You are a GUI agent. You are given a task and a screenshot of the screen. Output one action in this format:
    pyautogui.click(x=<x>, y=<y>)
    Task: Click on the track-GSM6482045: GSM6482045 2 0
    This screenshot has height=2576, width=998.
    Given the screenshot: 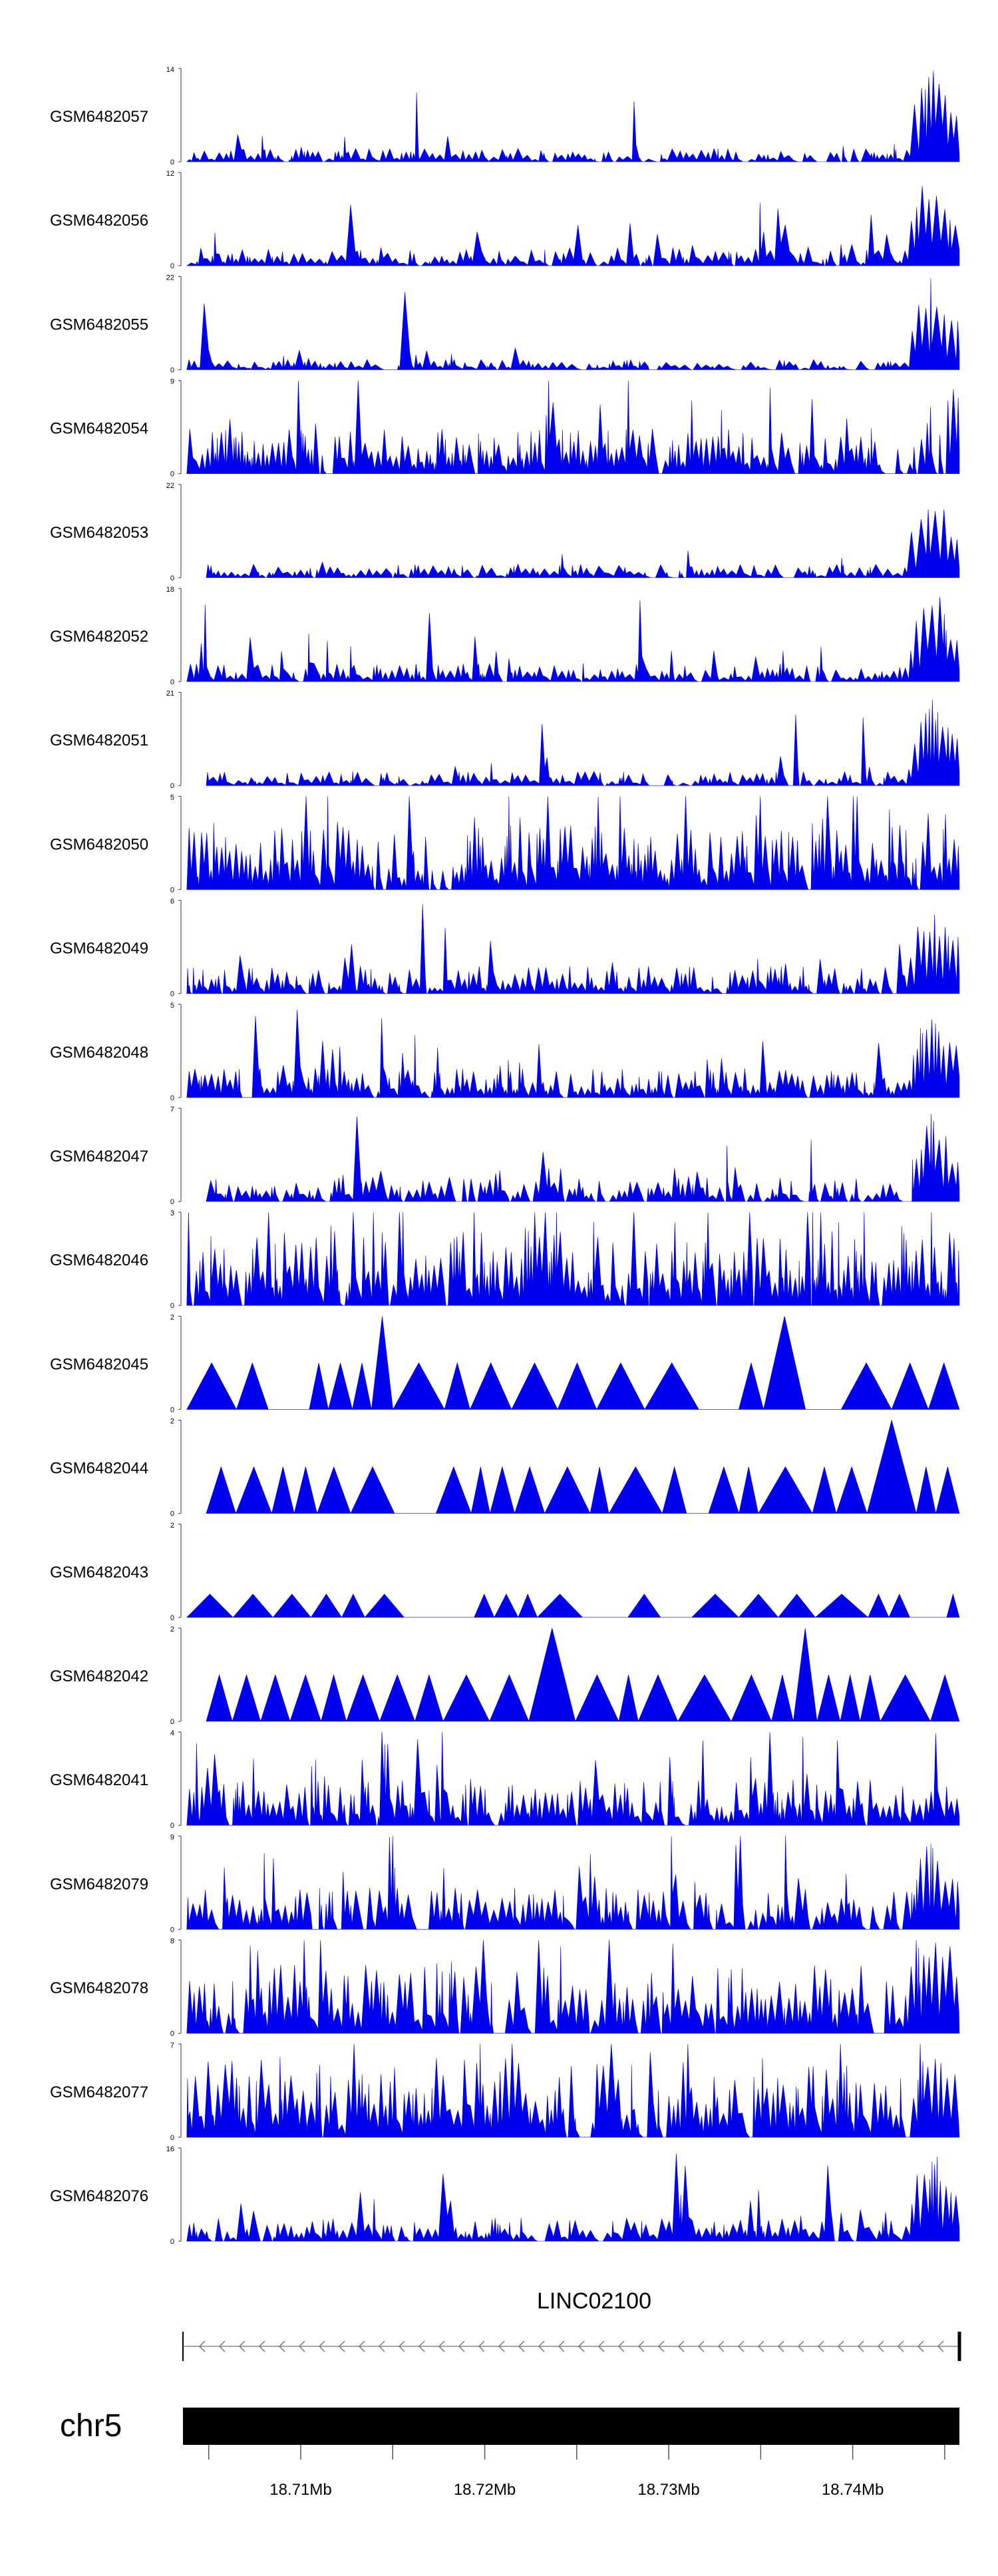 What is the action you would take?
    pyautogui.click(x=505, y=1363)
    